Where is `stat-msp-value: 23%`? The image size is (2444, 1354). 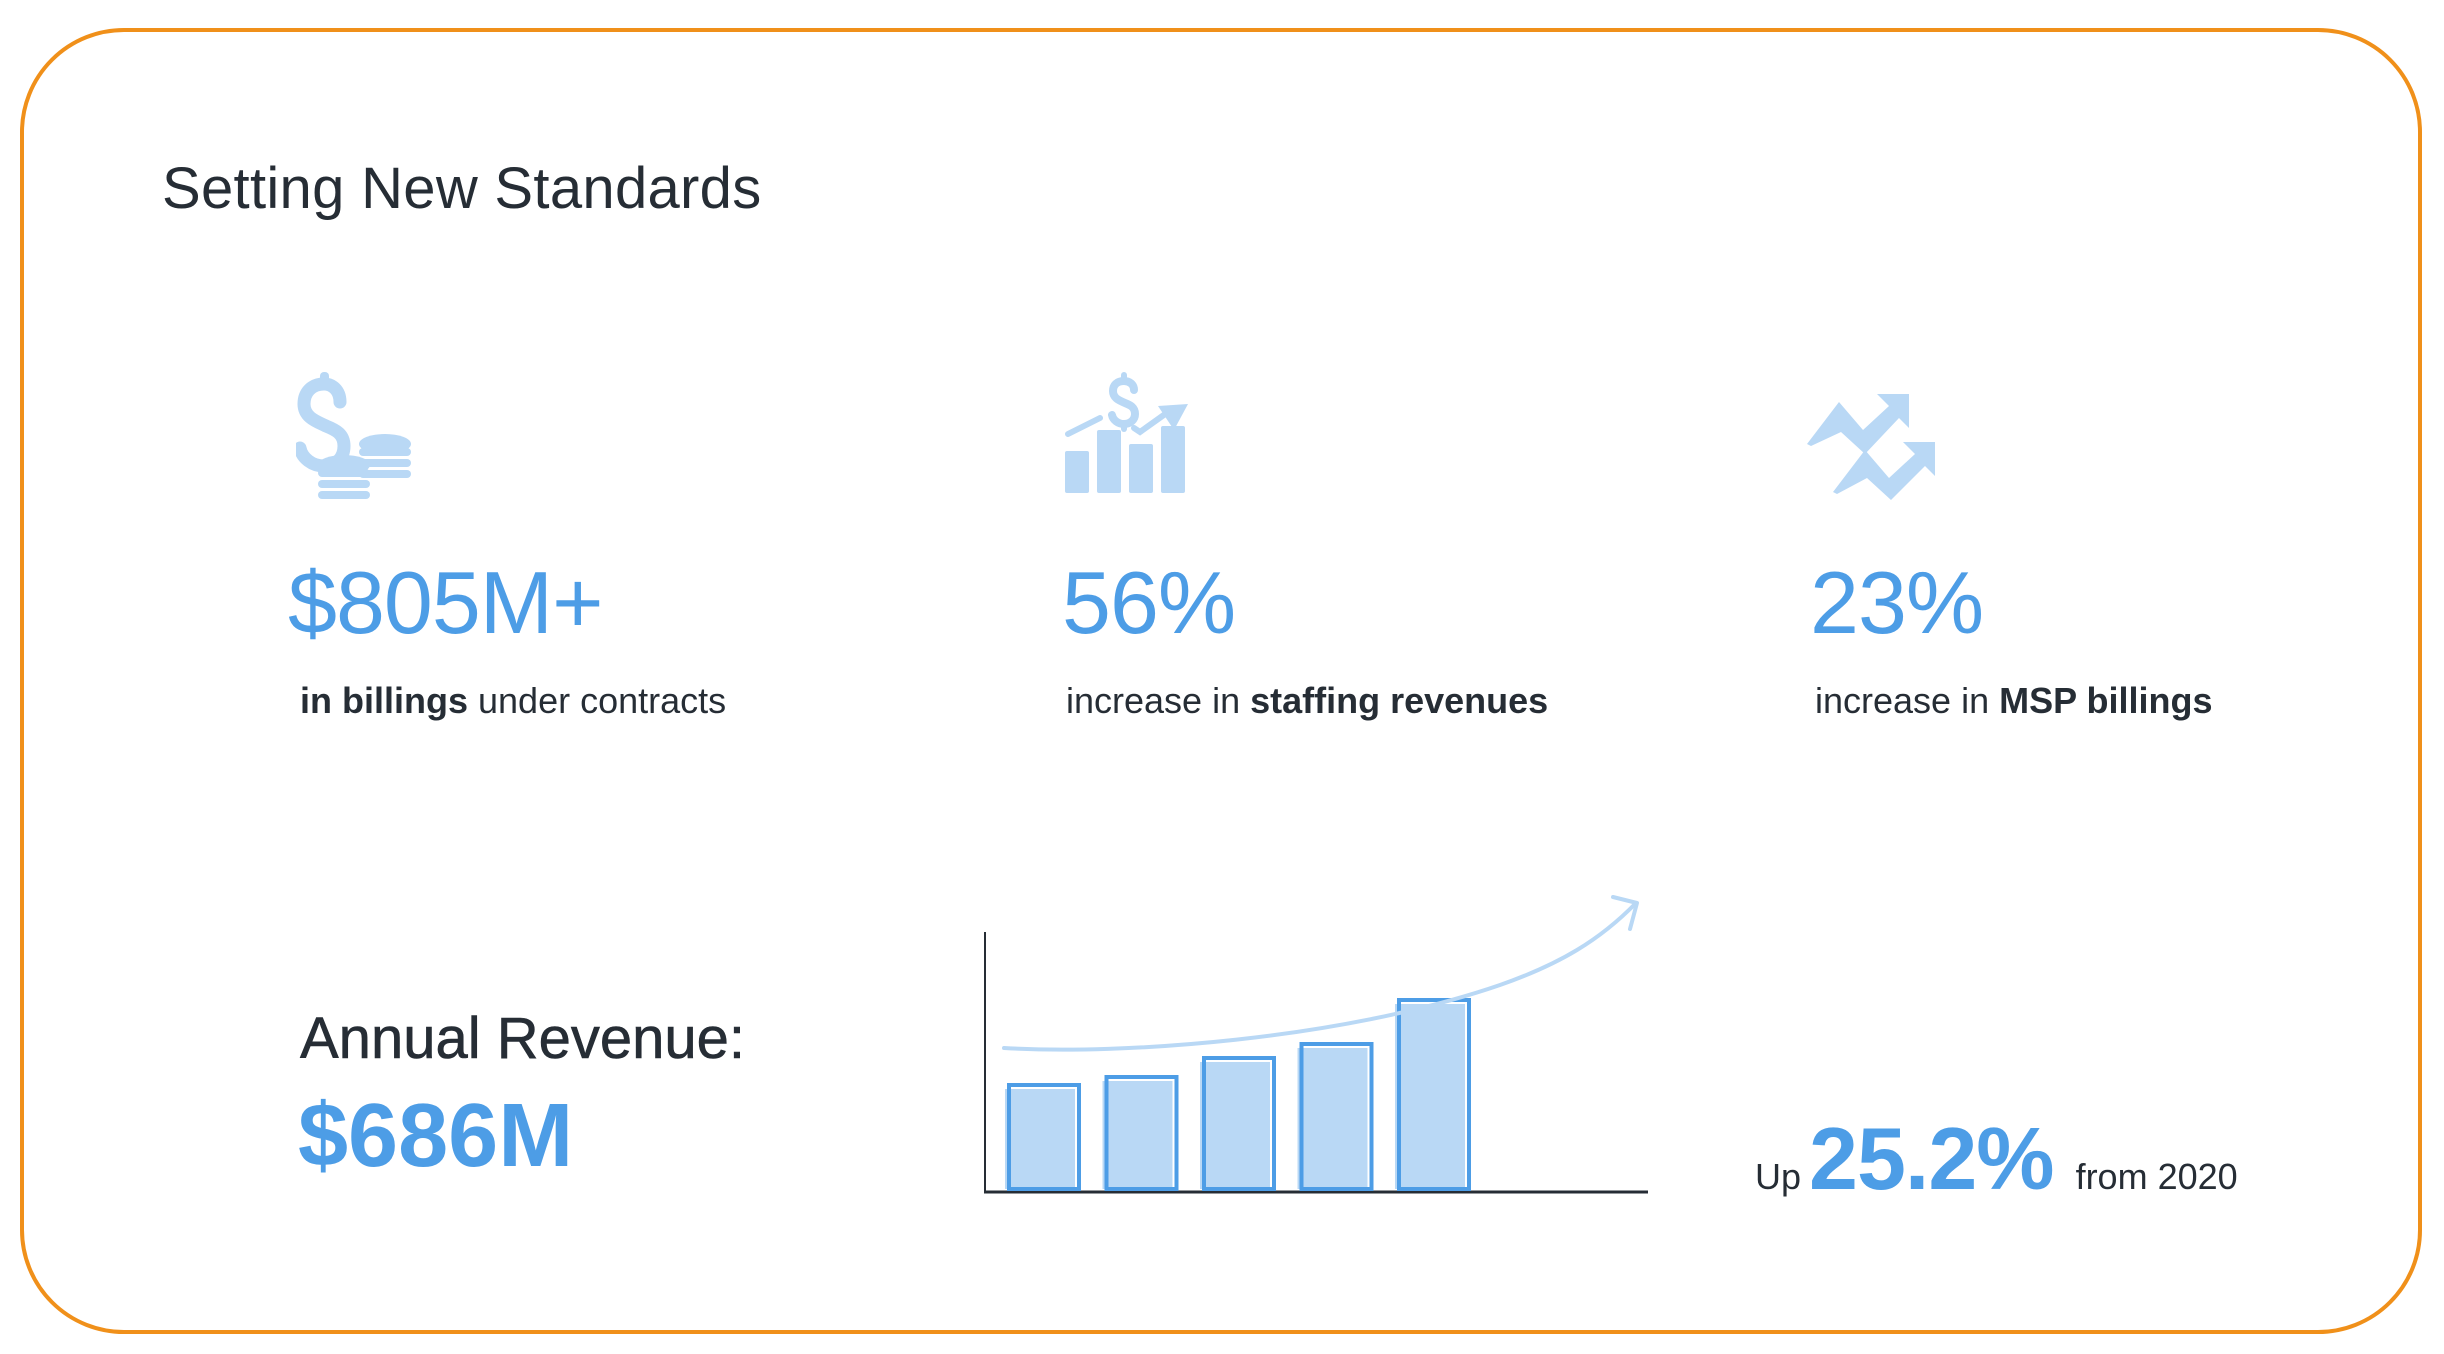
stat-msp-value: 23% is located at coordinates (1897, 602).